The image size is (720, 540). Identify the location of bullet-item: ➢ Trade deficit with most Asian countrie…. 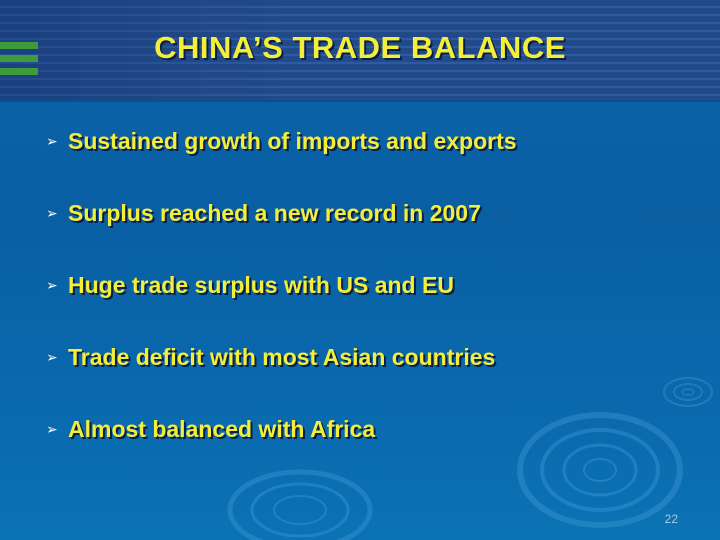
(281, 380).